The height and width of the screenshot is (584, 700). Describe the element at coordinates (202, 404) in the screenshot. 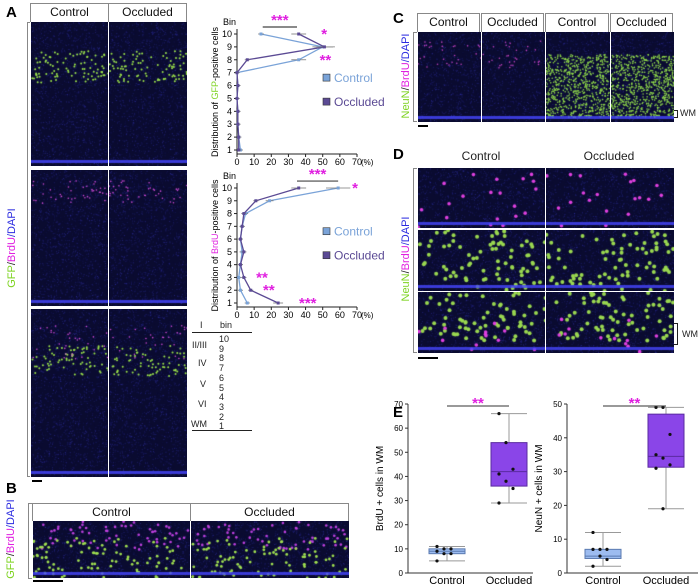

I see `layer-label: VI` at that location.